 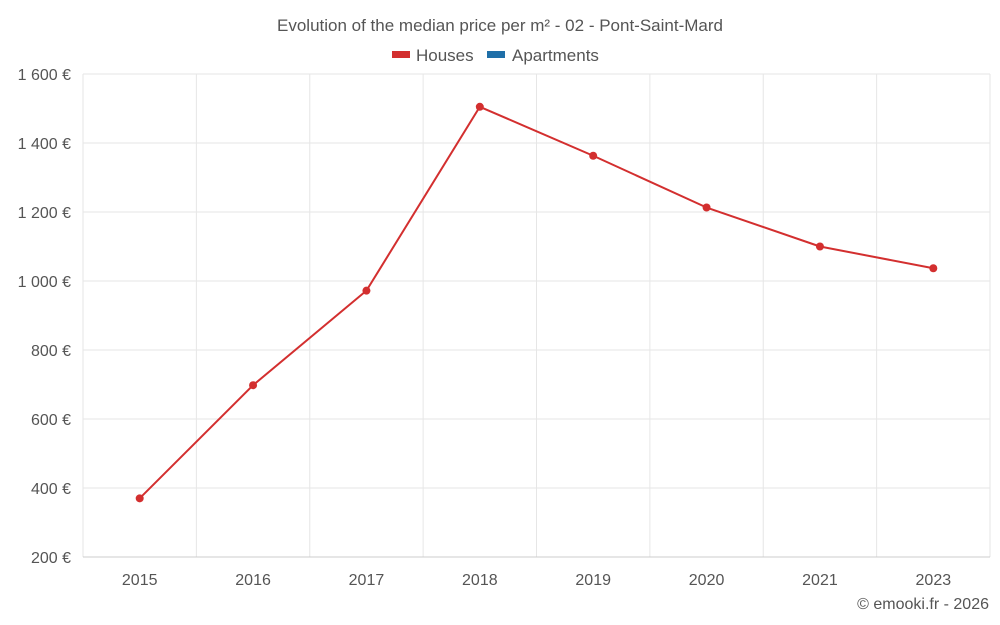 I want to click on y-tick-label: 1 600 €, so click(x=44, y=75).